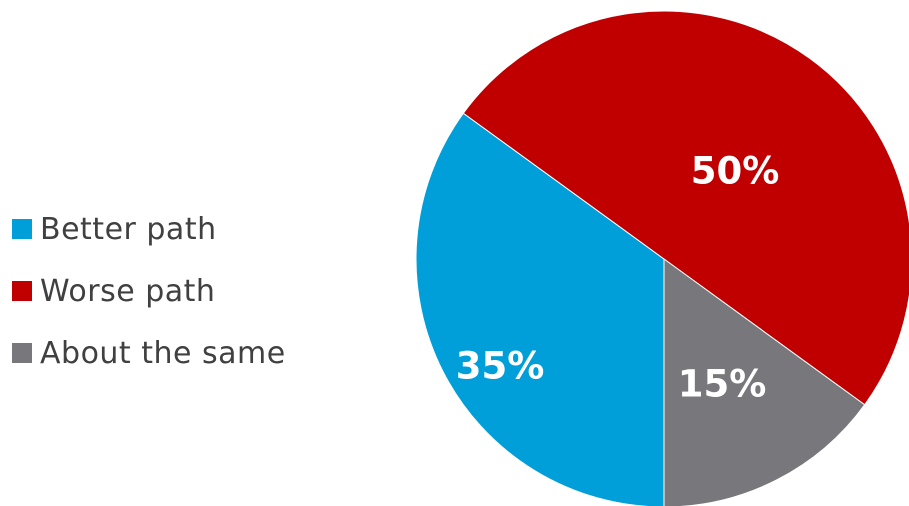 This screenshot has height=506, width=909. Describe the element at coordinates (128, 229) in the screenshot. I see `legend-label-better-path: Better path` at that location.